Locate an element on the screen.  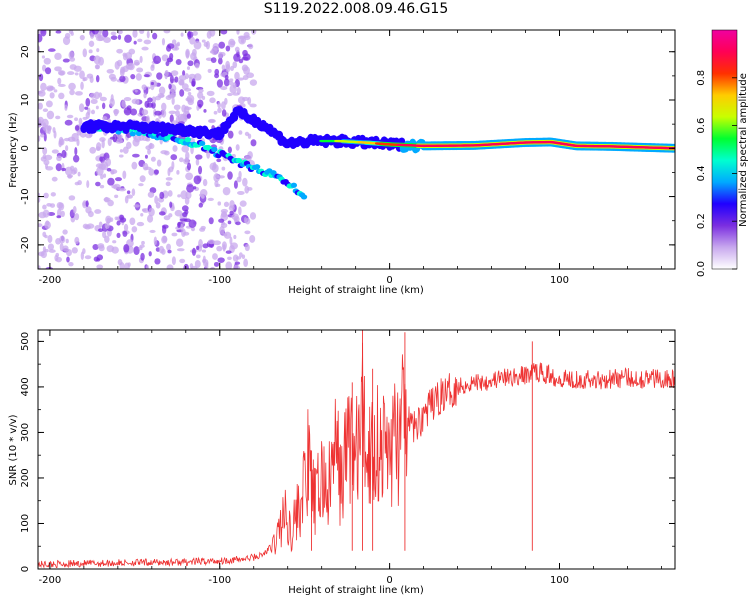
snr-y-tick-label: 300 is located at coordinates (25, 432).